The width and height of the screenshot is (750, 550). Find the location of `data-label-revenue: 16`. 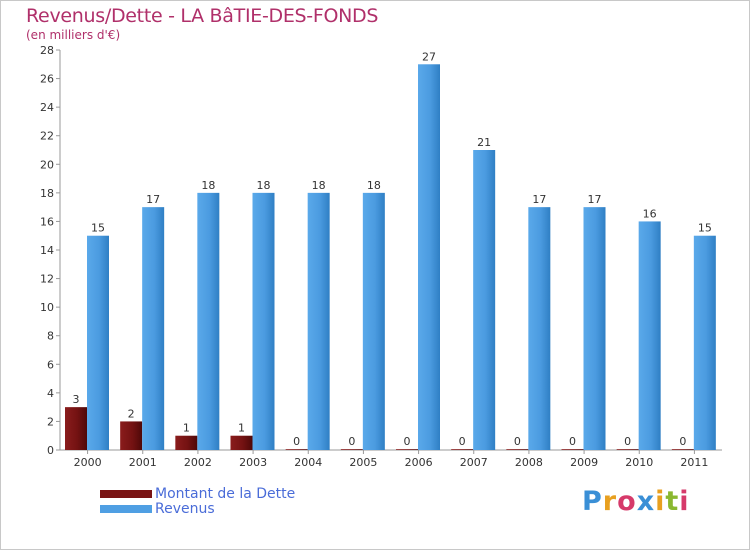

data-label-revenue: 16 is located at coordinates (650, 213).